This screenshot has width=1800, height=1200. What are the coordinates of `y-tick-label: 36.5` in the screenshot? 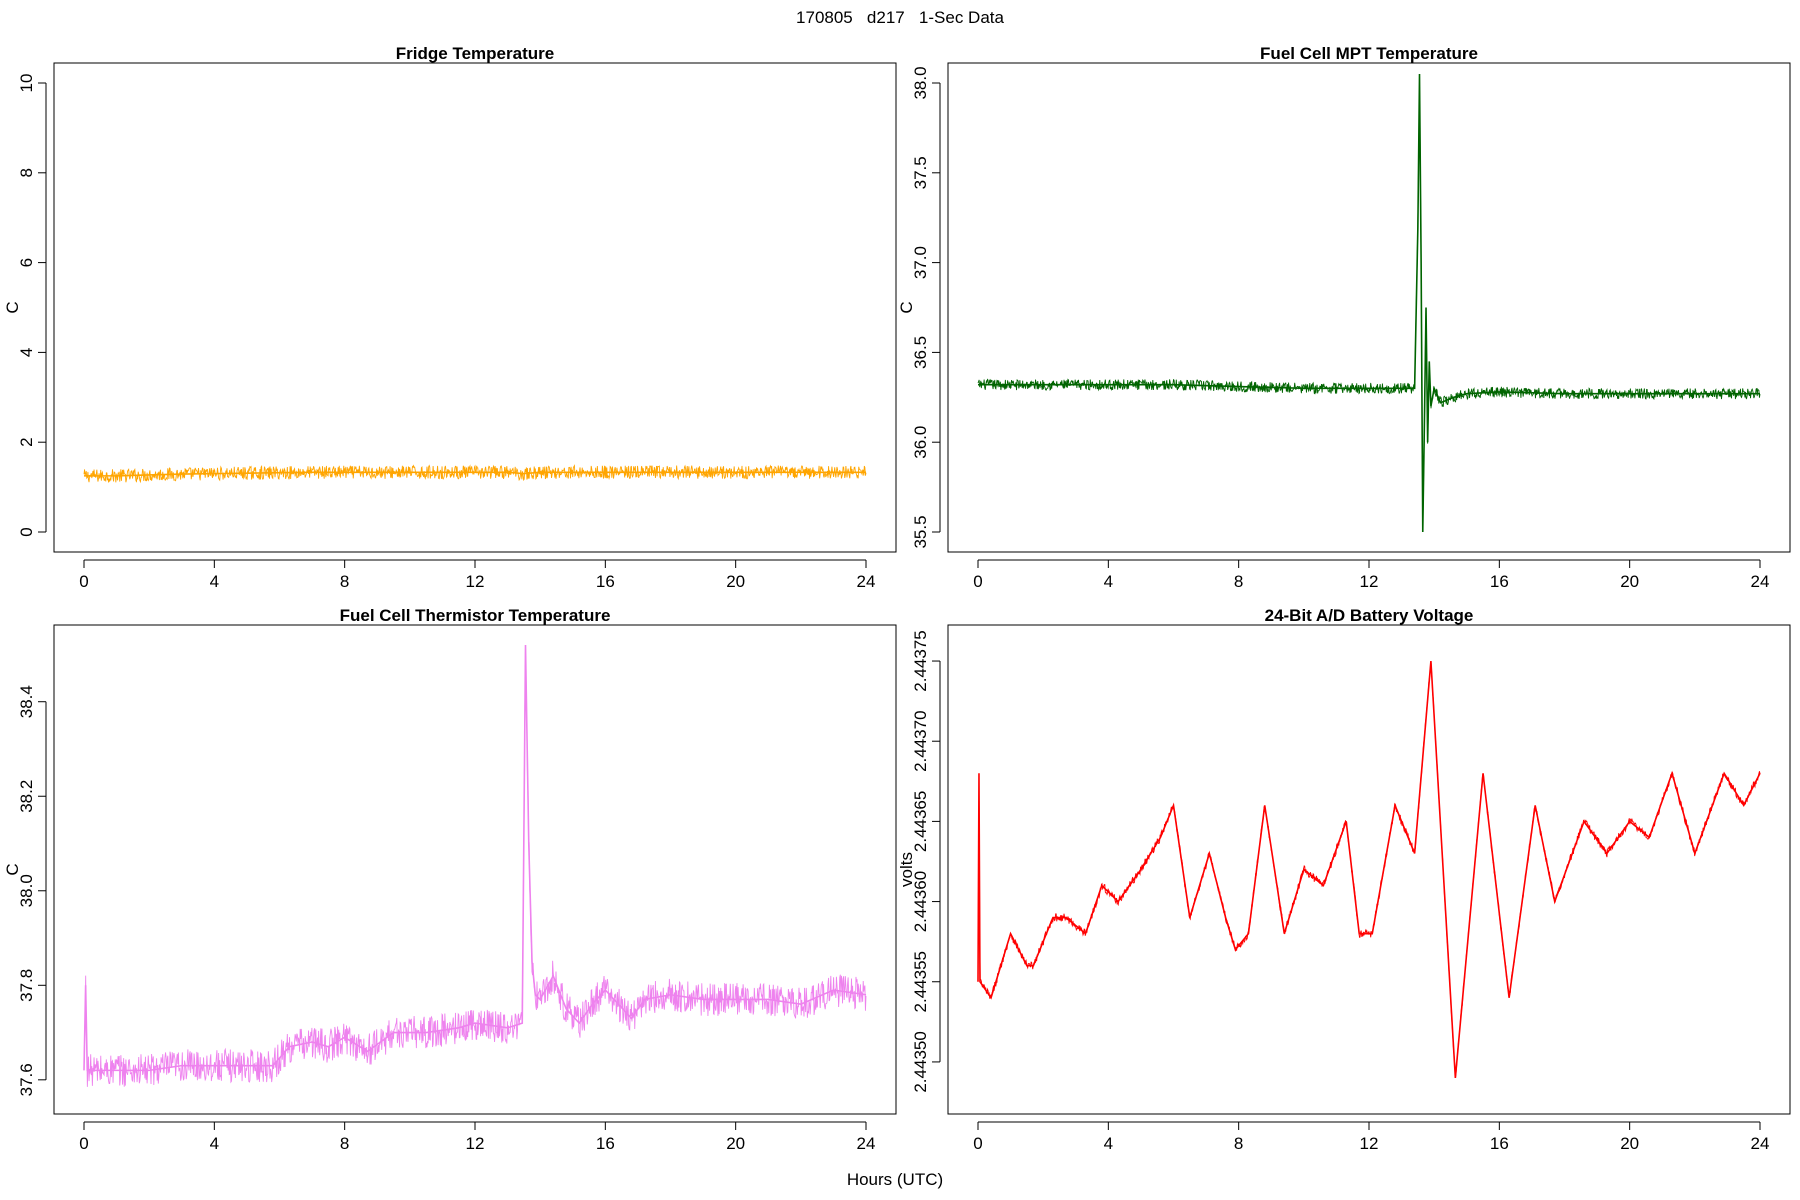 It's located at (920, 352).